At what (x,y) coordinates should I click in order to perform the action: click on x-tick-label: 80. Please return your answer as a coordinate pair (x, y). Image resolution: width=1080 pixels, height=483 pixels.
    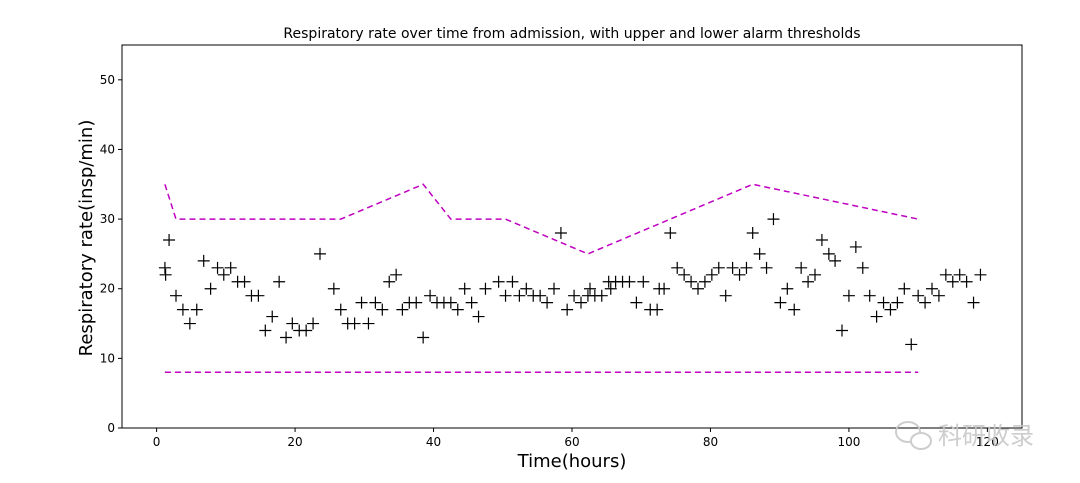
    Looking at the image, I should click on (710, 442).